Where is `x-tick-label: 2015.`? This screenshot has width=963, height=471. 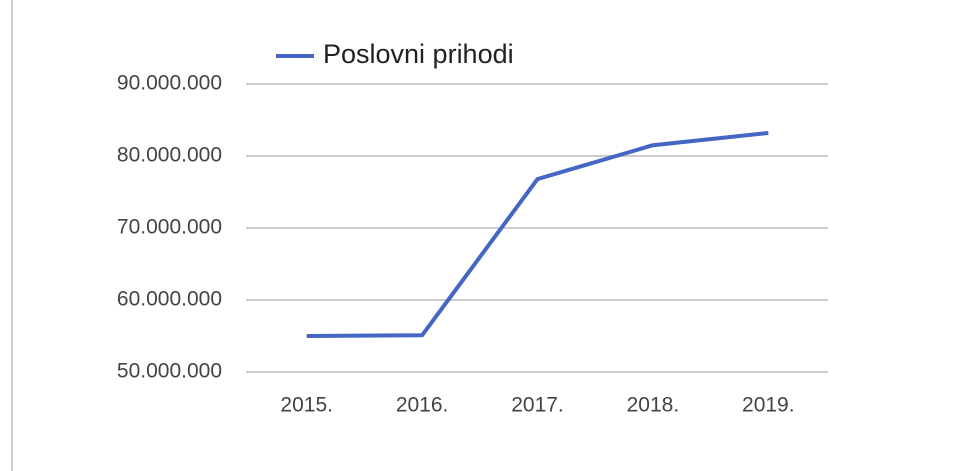 x-tick-label: 2015. is located at coordinates (306, 405).